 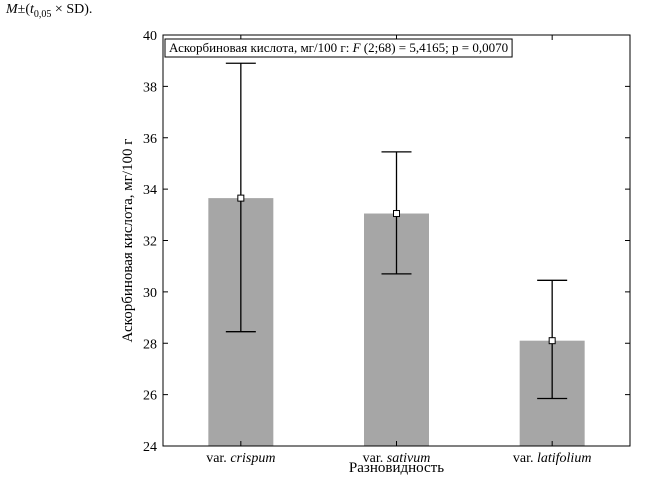 What do you see at coordinates (396, 468) in the screenshot?
I see `x-axis-label: Разновидность` at bounding box center [396, 468].